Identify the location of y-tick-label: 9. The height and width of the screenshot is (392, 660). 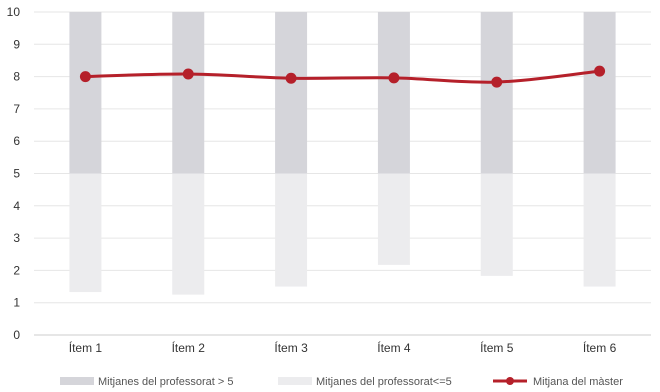
(16, 44).